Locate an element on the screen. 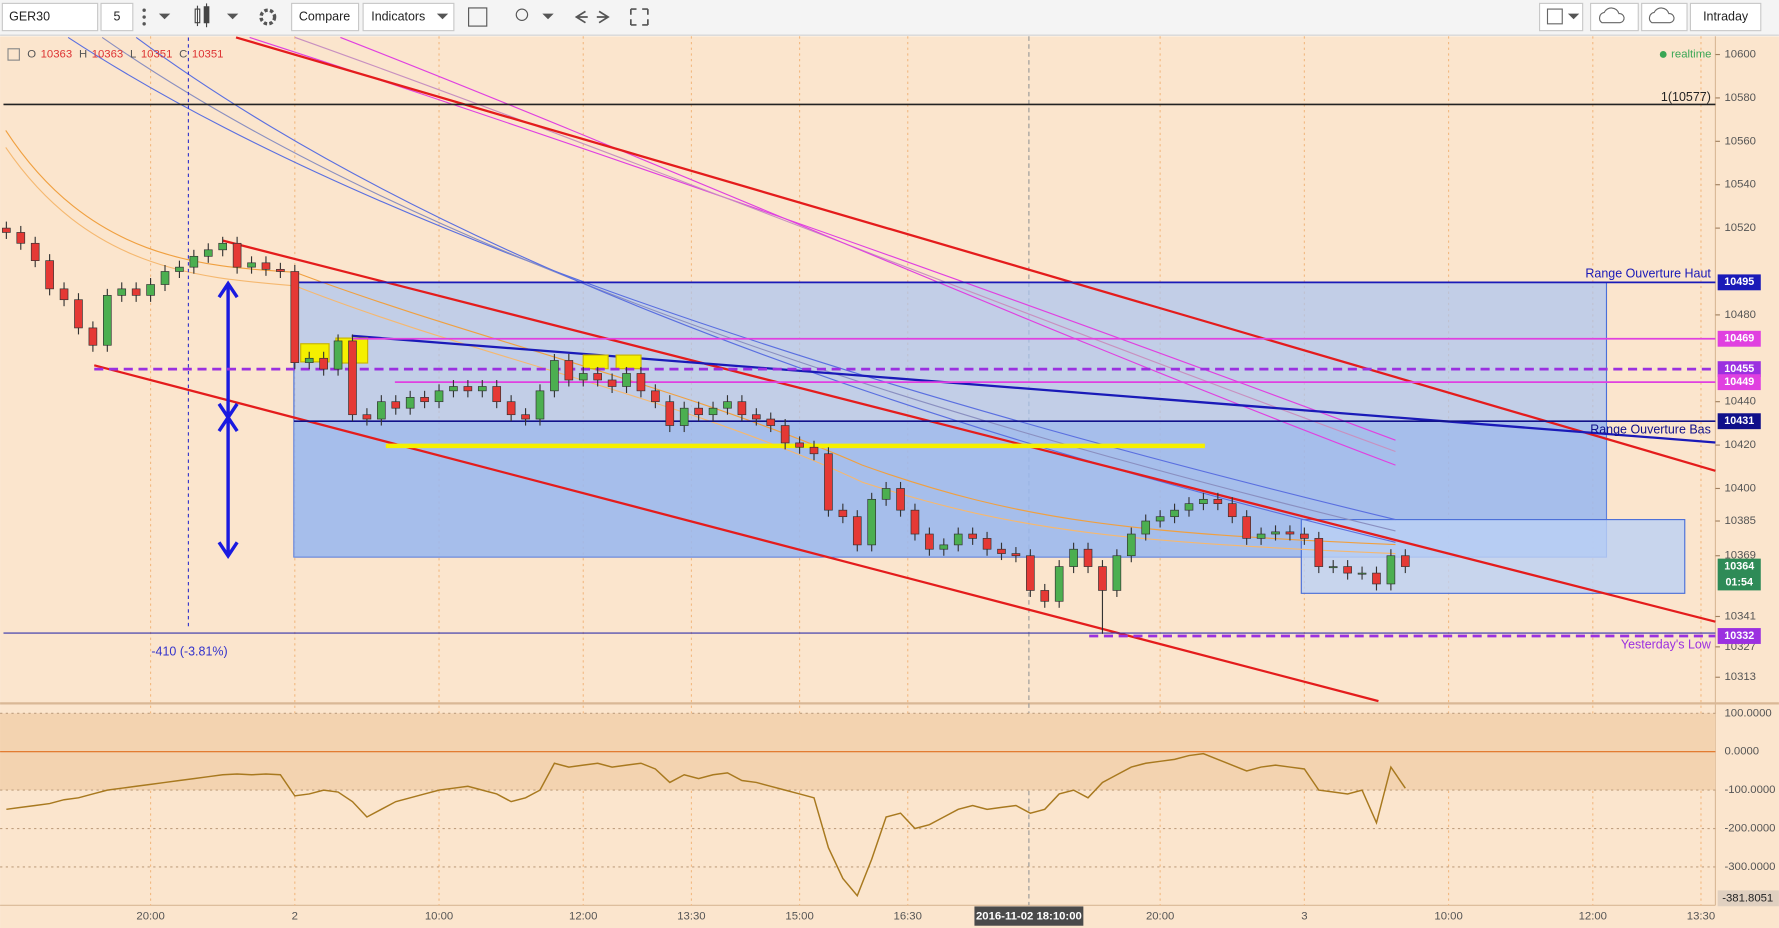 This screenshot has height=928, width=1779. y-tick-label: 10341 is located at coordinates (1740, 616).